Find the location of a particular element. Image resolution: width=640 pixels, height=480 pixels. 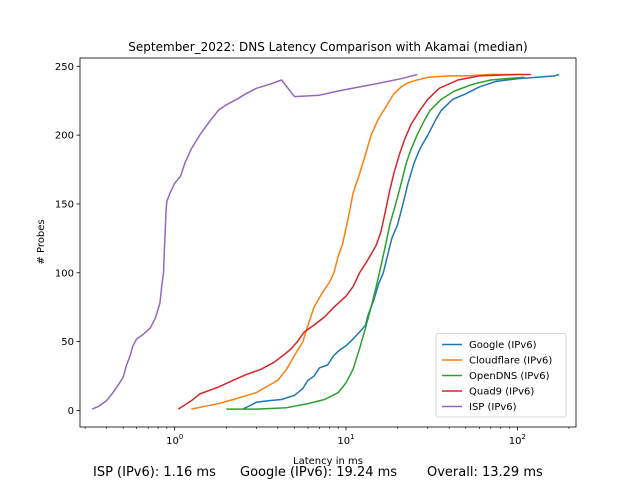

legend-label-quad9-ipv6: Quad9 (IPv6) is located at coordinates (501, 392).